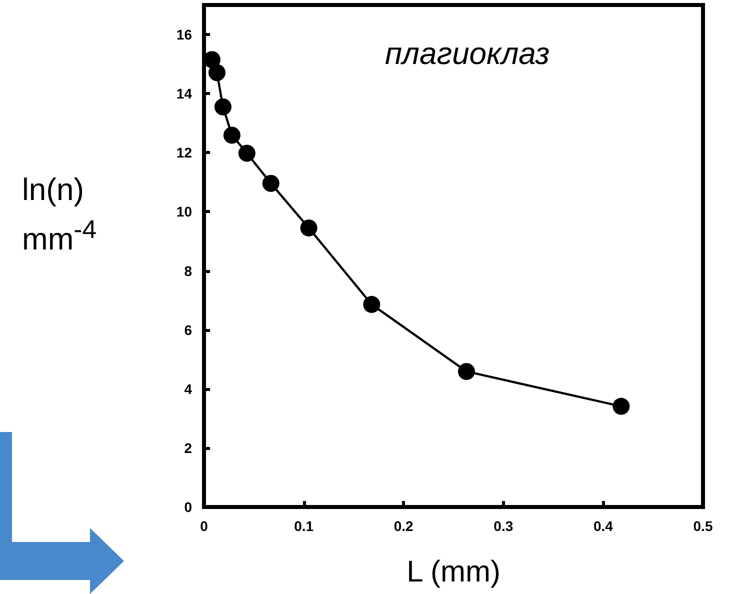  I want to click on x-tick-label: 0, so click(204, 526).